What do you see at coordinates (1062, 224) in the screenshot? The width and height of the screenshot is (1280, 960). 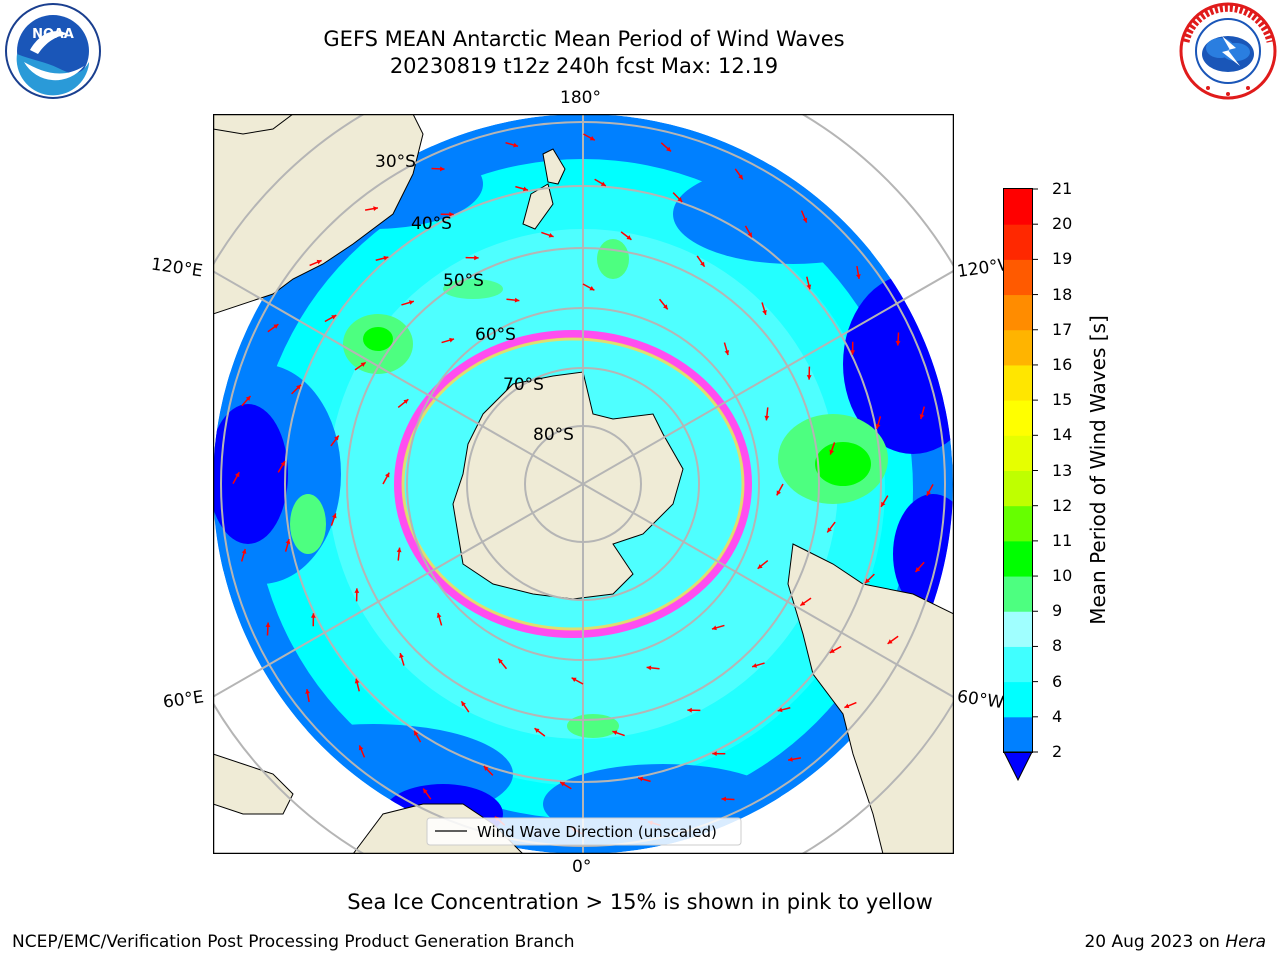 I see `colorbar-tick-label: 20` at bounding box center [1062, 224].